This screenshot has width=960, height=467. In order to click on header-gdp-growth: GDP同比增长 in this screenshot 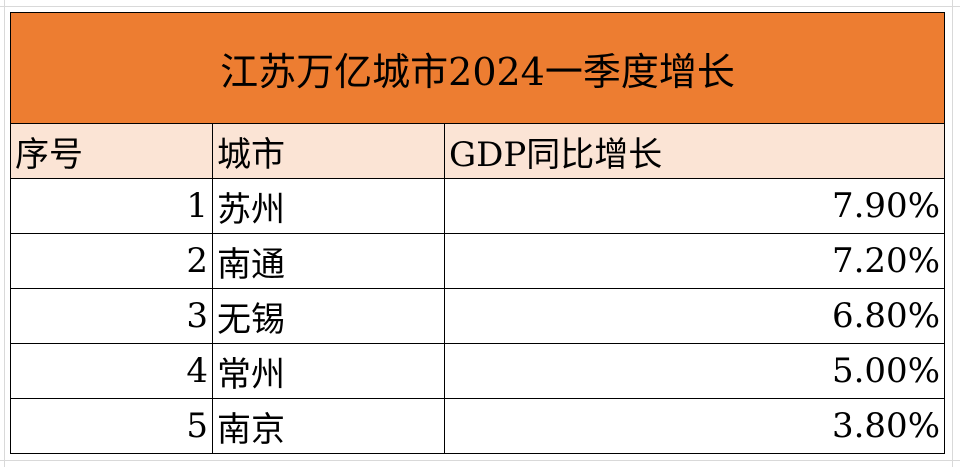, I will do `click(694, 151)`.